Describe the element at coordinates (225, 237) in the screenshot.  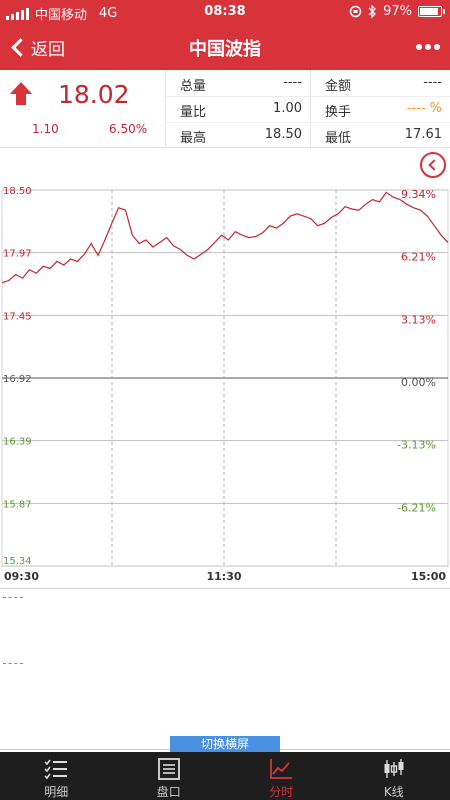
I see `price-line` at that location.